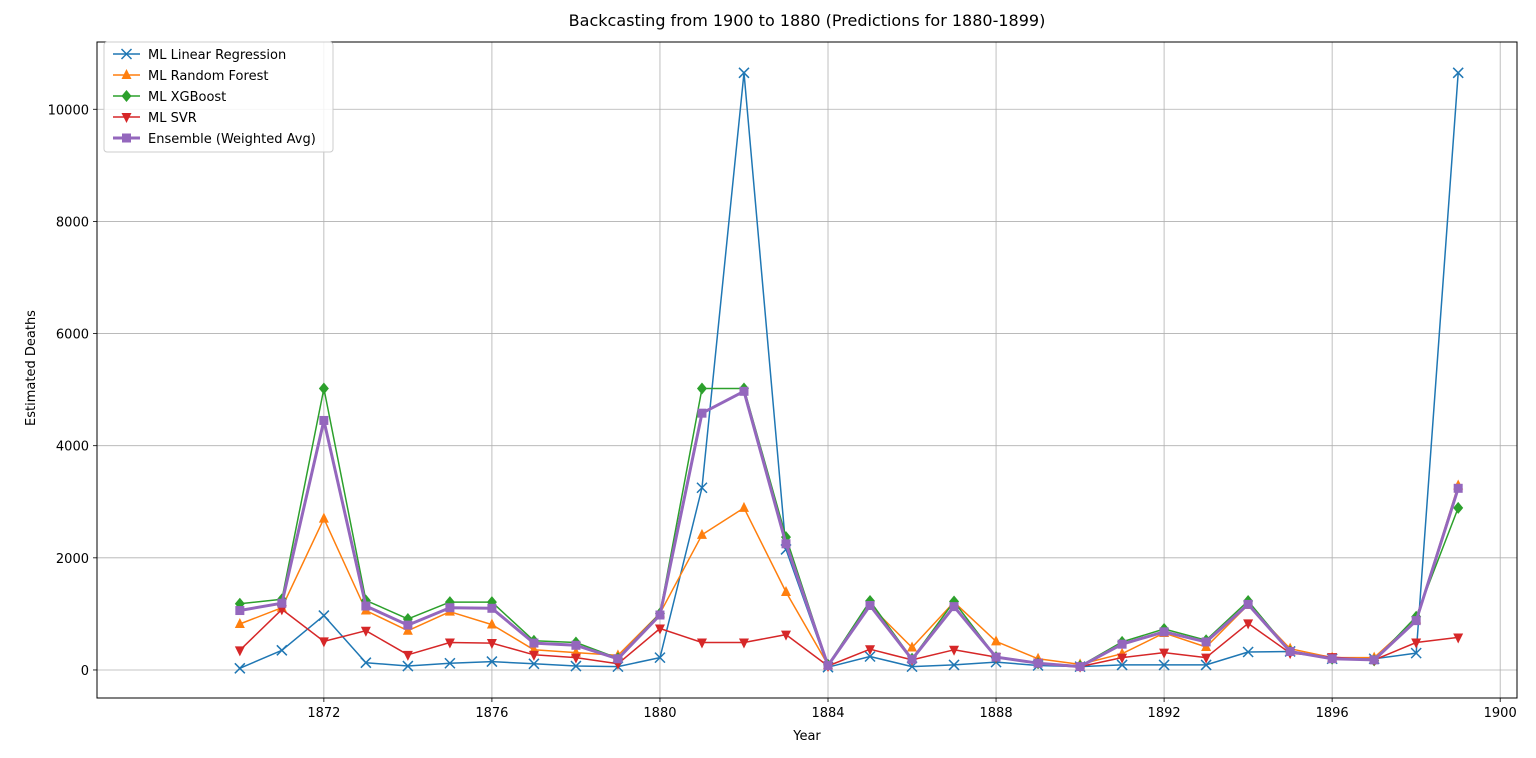  I want to click on y-tick-label: 2000, so click(72, 559).